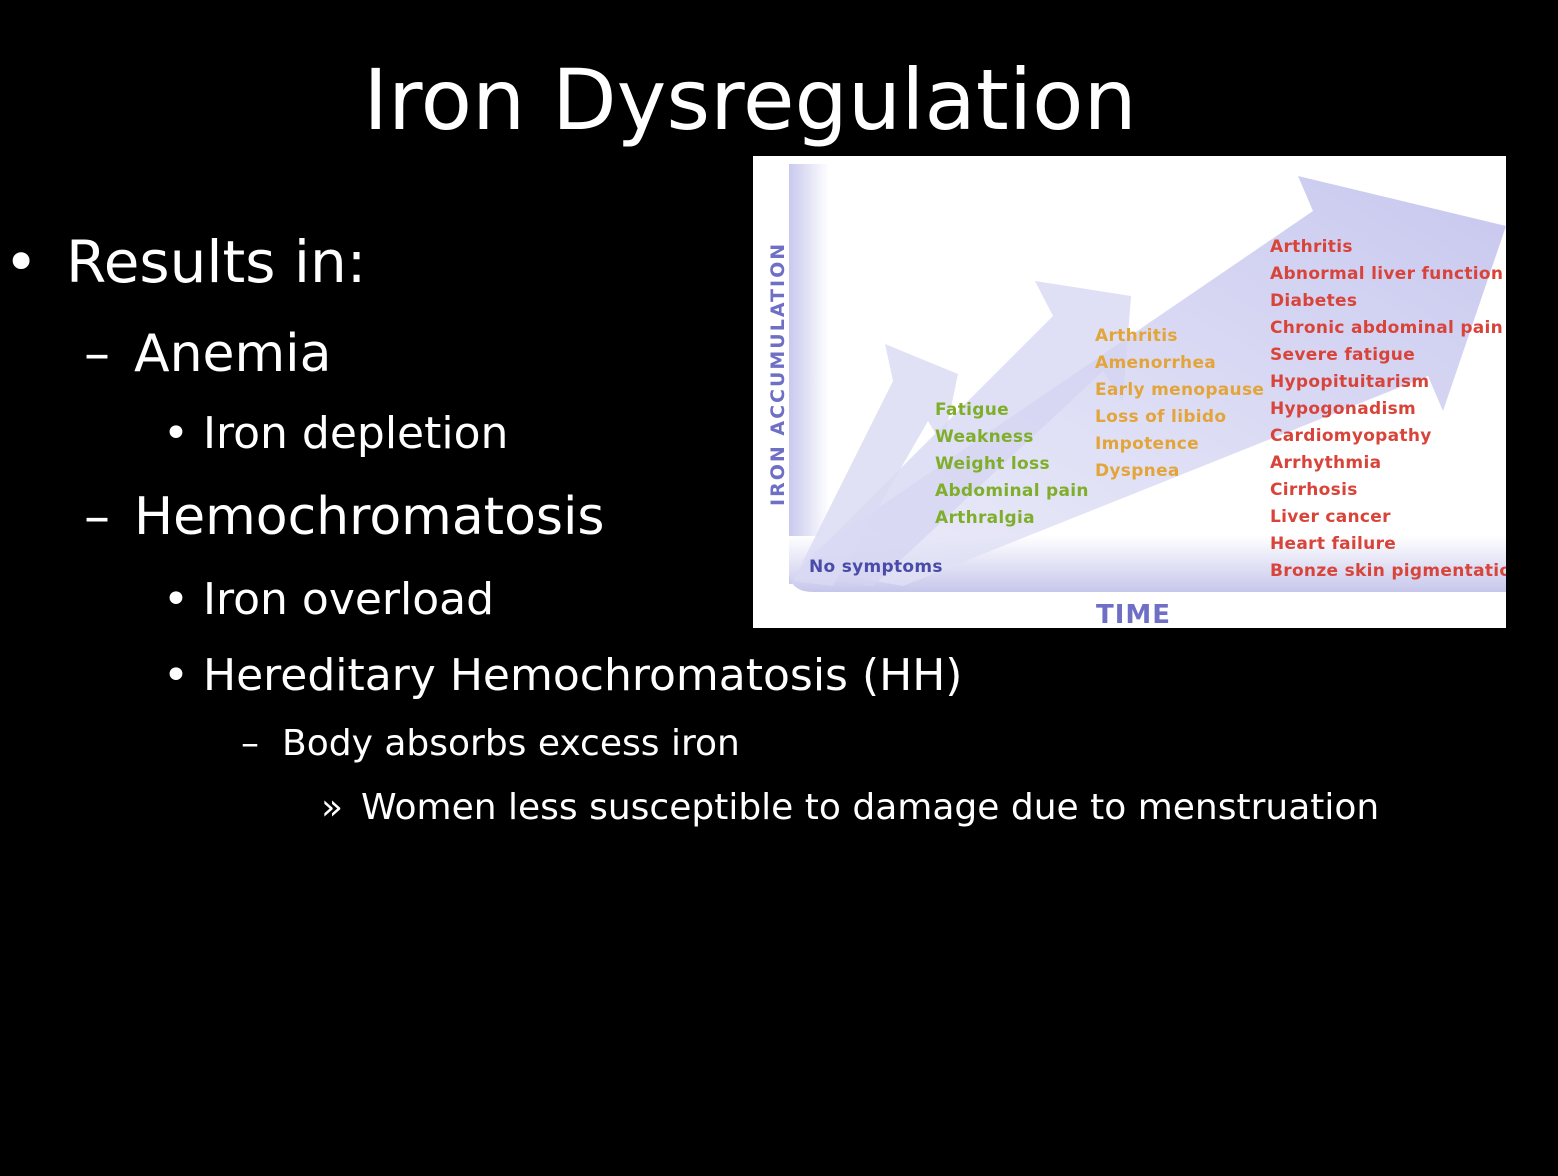 The image size is (1558, 1176). I want to click on symptom-item: No symptoms, so click(876, 567).